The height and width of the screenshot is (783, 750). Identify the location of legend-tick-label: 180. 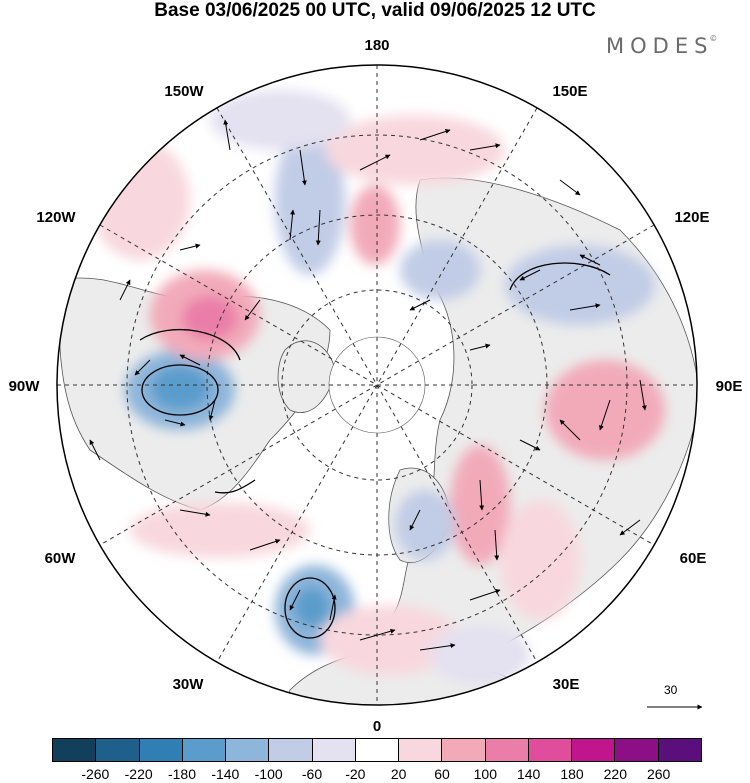
(572, 774).